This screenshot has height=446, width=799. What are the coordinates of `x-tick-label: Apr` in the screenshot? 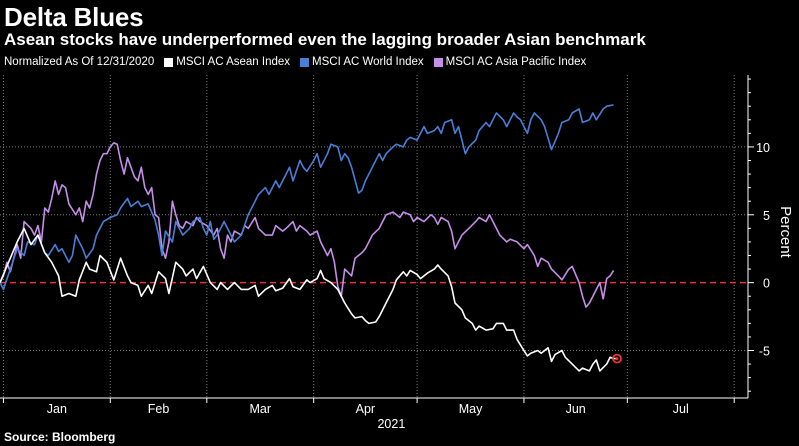 It's located at (365, 409).